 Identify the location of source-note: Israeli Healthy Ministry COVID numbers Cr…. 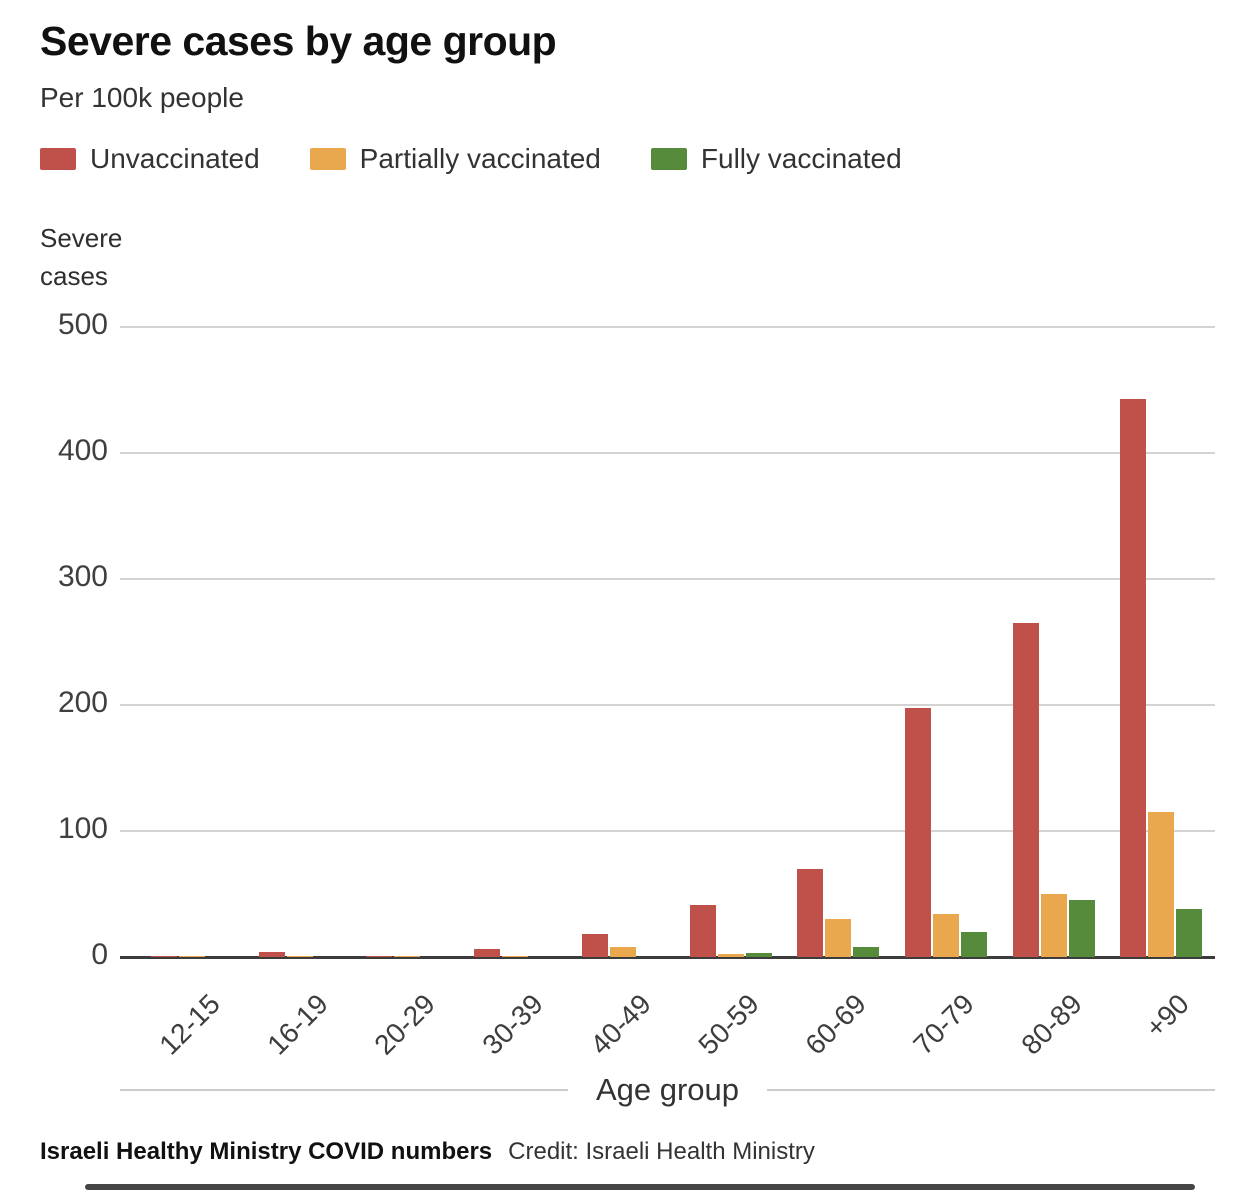
(427, 1152).